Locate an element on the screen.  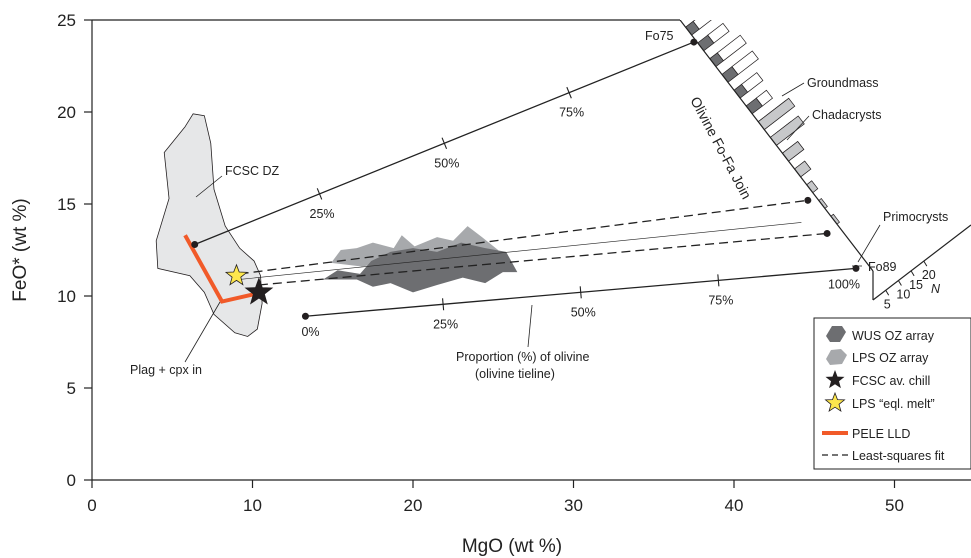
fcsc-dz-label: FCSC DZ is located at coordinates (252, 171).